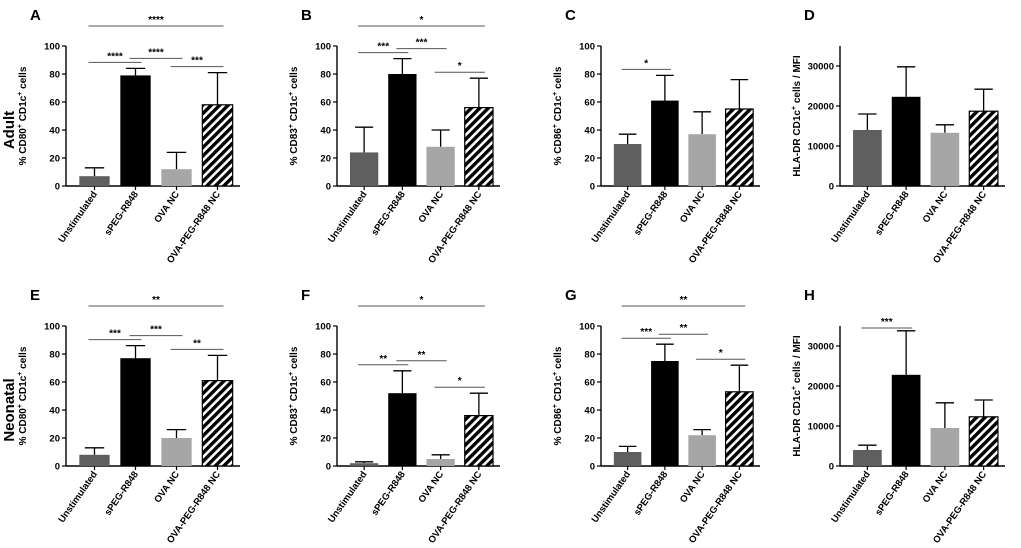 This screenshot has width=1021, height=548. I want to click on y-tick-label: 30000, so click(821, 347).